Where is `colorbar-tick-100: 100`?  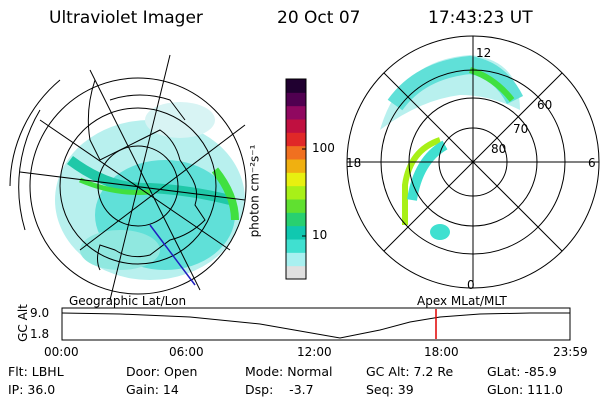
colorbar-tick-100: 100 is located at coordinates (323, 148).